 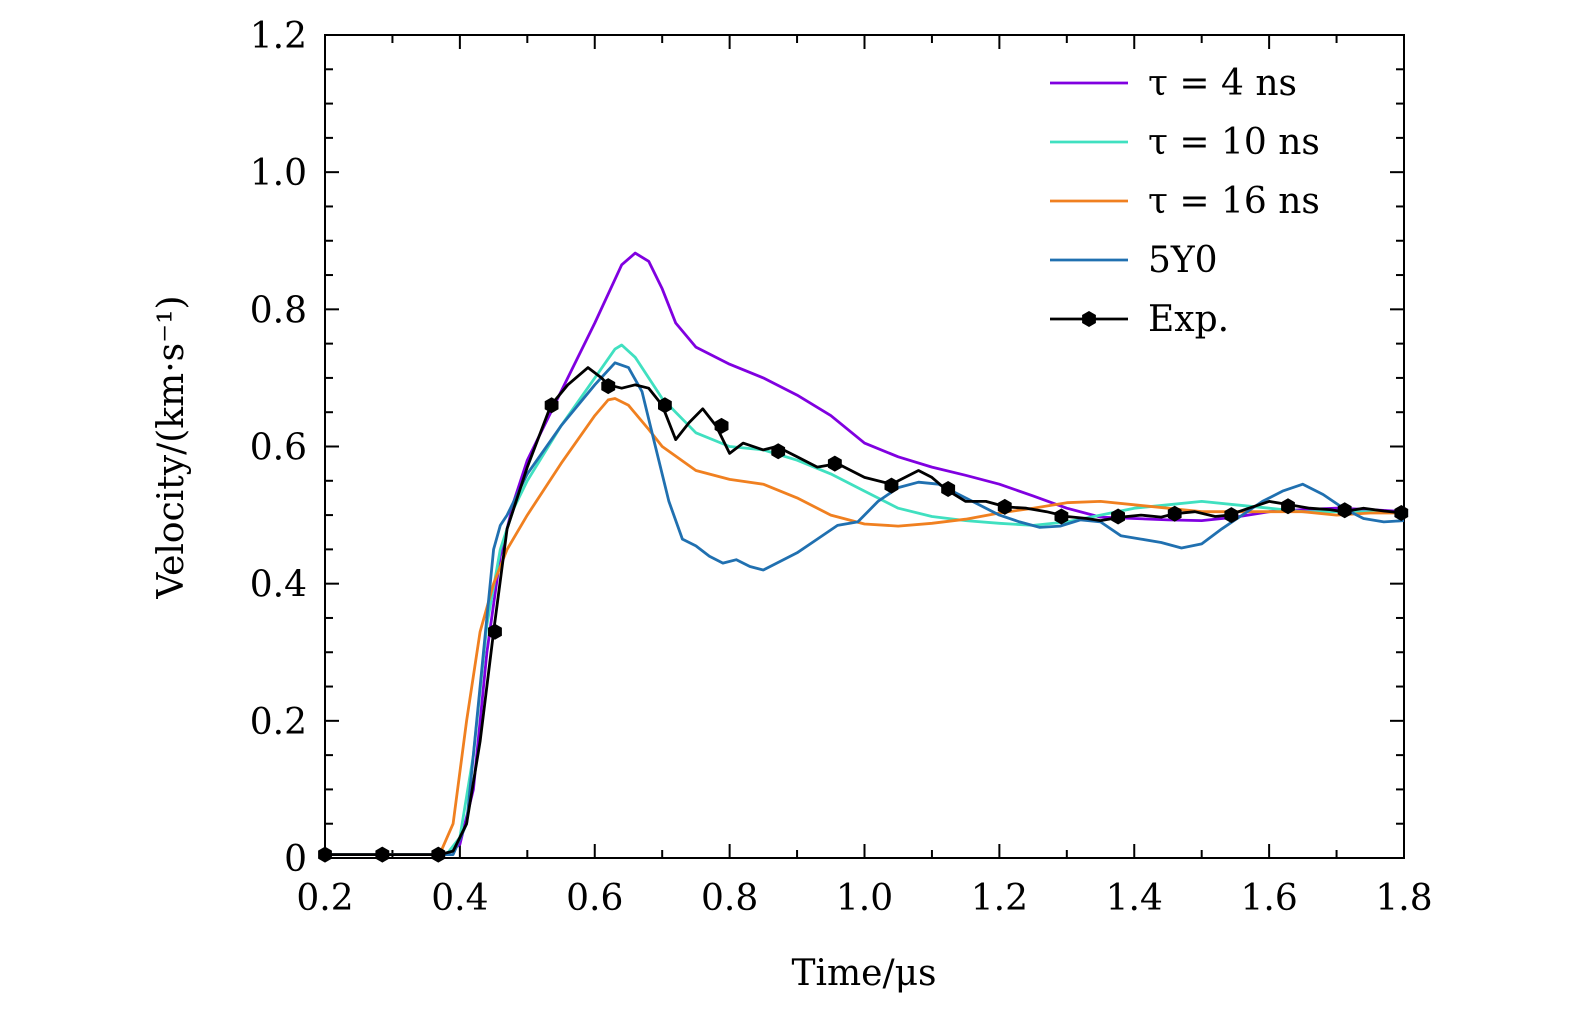 I want to click on x-tick-label: 0.2, so click(x=324, y=898).